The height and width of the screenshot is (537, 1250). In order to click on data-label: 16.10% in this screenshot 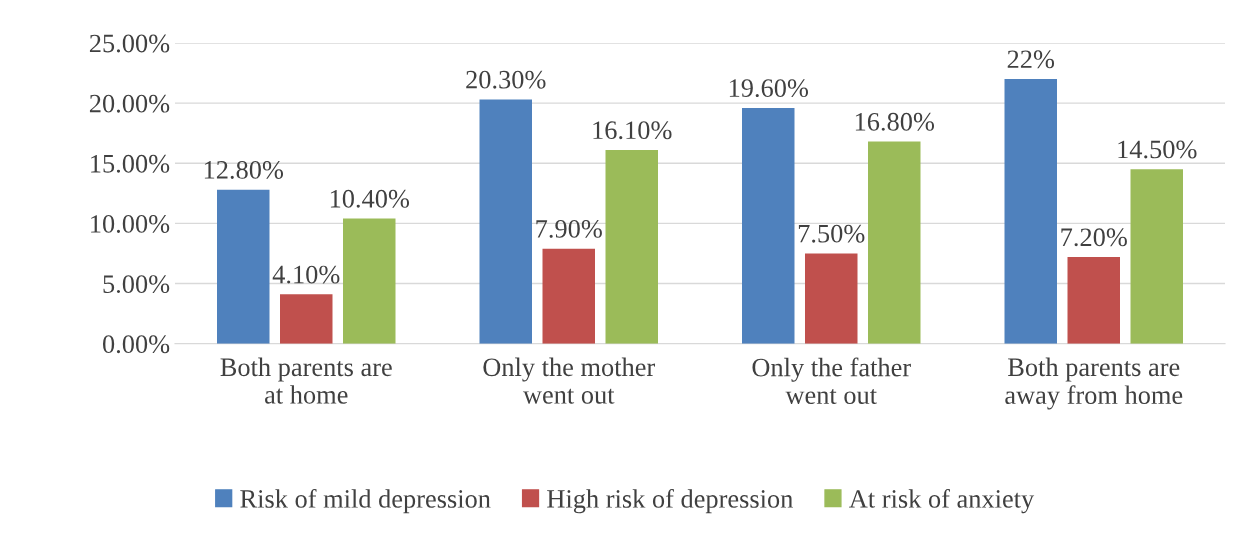, I will do `click(632, 130)`.